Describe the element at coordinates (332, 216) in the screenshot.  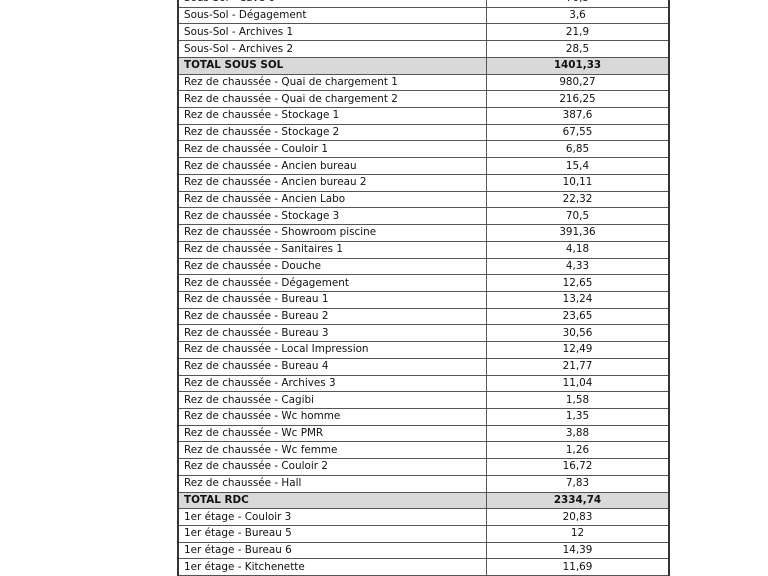
I see `room-label: Rez de chaussée - Stockage 3` at that location.